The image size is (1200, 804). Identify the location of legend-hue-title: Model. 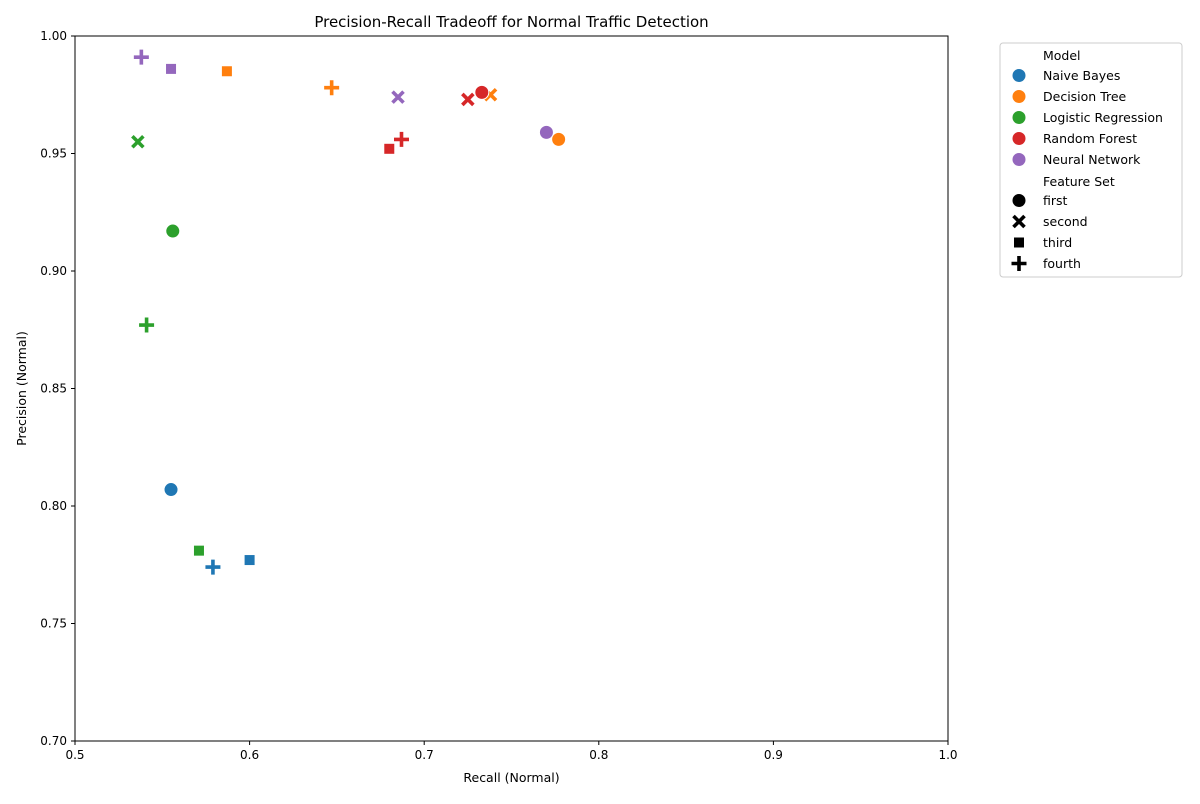
(1062, 55).